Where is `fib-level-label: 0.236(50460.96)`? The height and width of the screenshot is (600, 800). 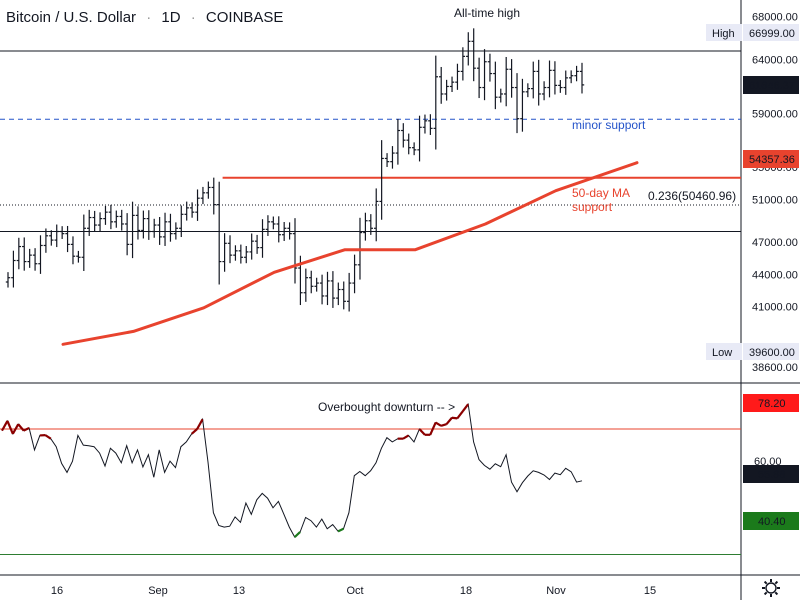 fib-level-label: 0.236(50460.96) is located at coordinates (692, 196).